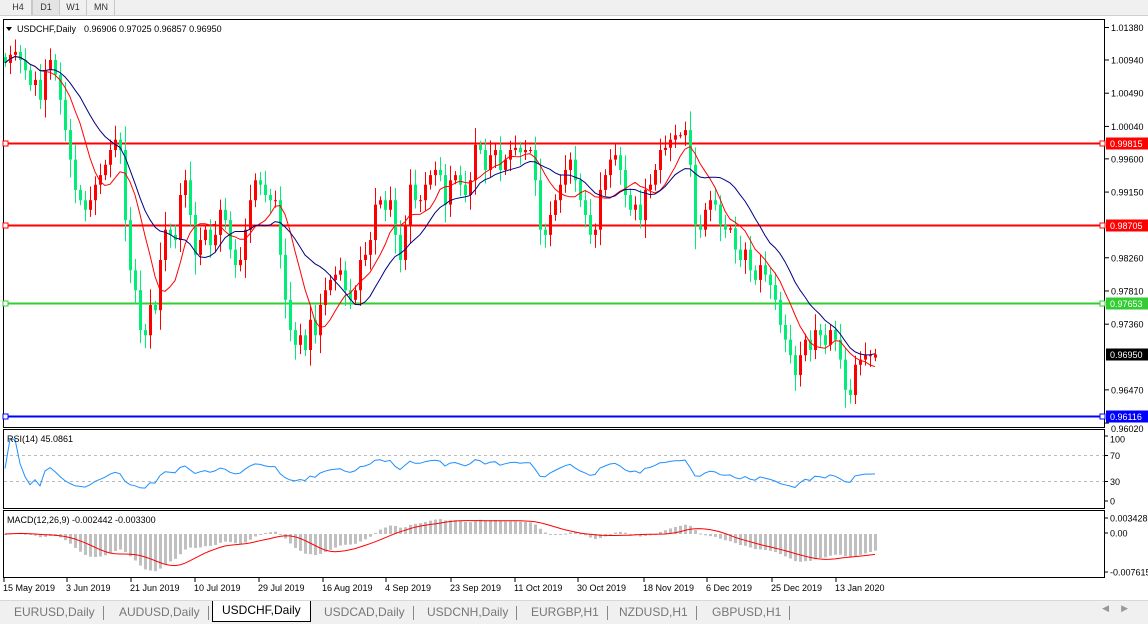  I want to click on tab-usdchf-daily: USDCHF,Daily, so click(261, 611).